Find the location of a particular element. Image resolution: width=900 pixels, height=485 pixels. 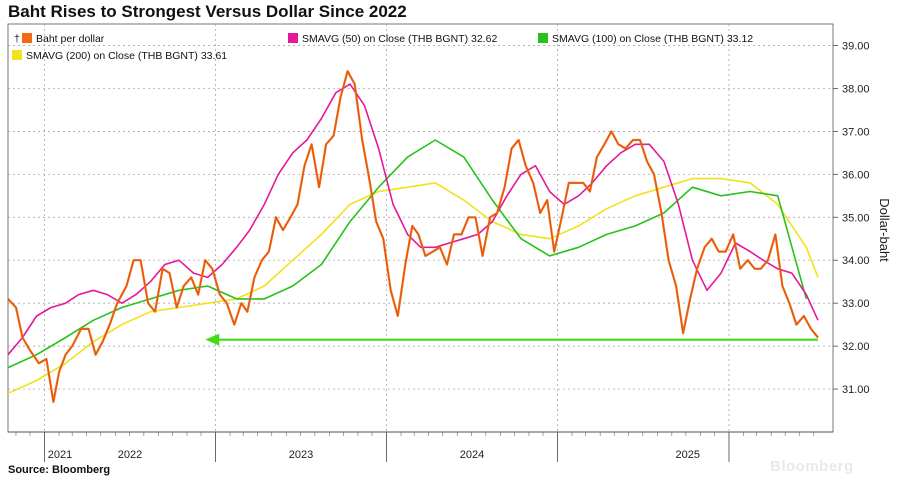

y-tick-label: 33.00 is located at coordinates (856, 304).